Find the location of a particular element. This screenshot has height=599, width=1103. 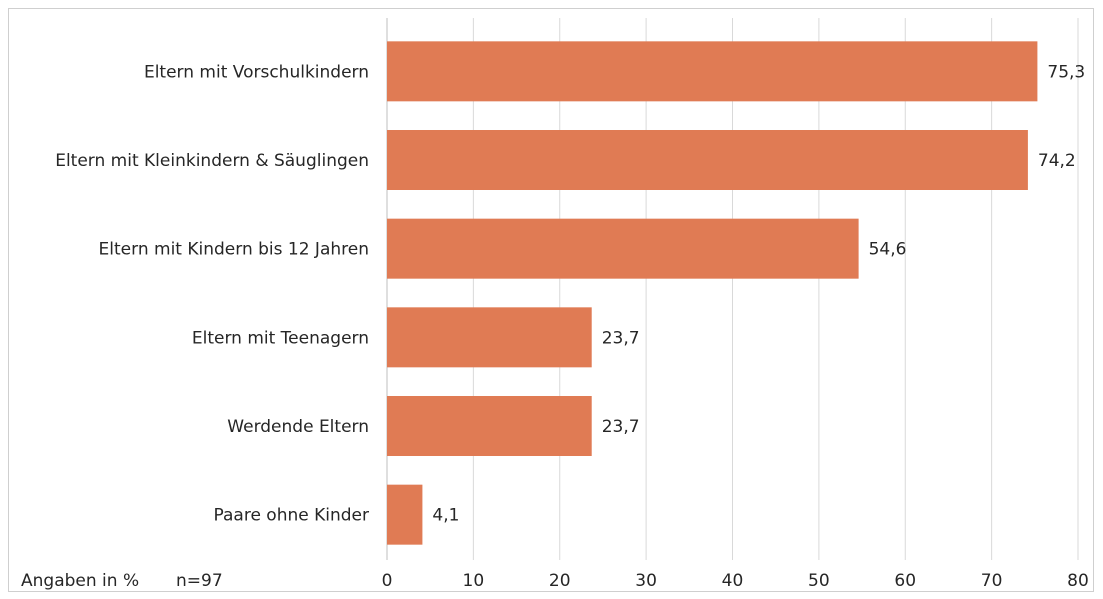

category-label: Eltern mit Teenagern is located at coordinates (280, 338).